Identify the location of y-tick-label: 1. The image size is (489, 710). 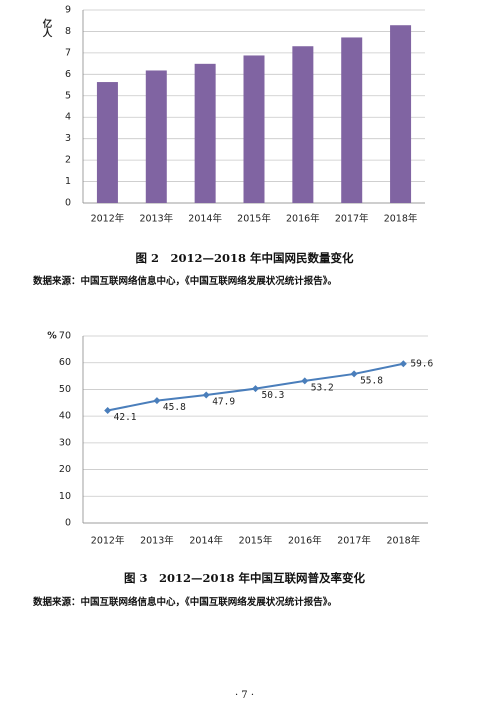
(68, 181).